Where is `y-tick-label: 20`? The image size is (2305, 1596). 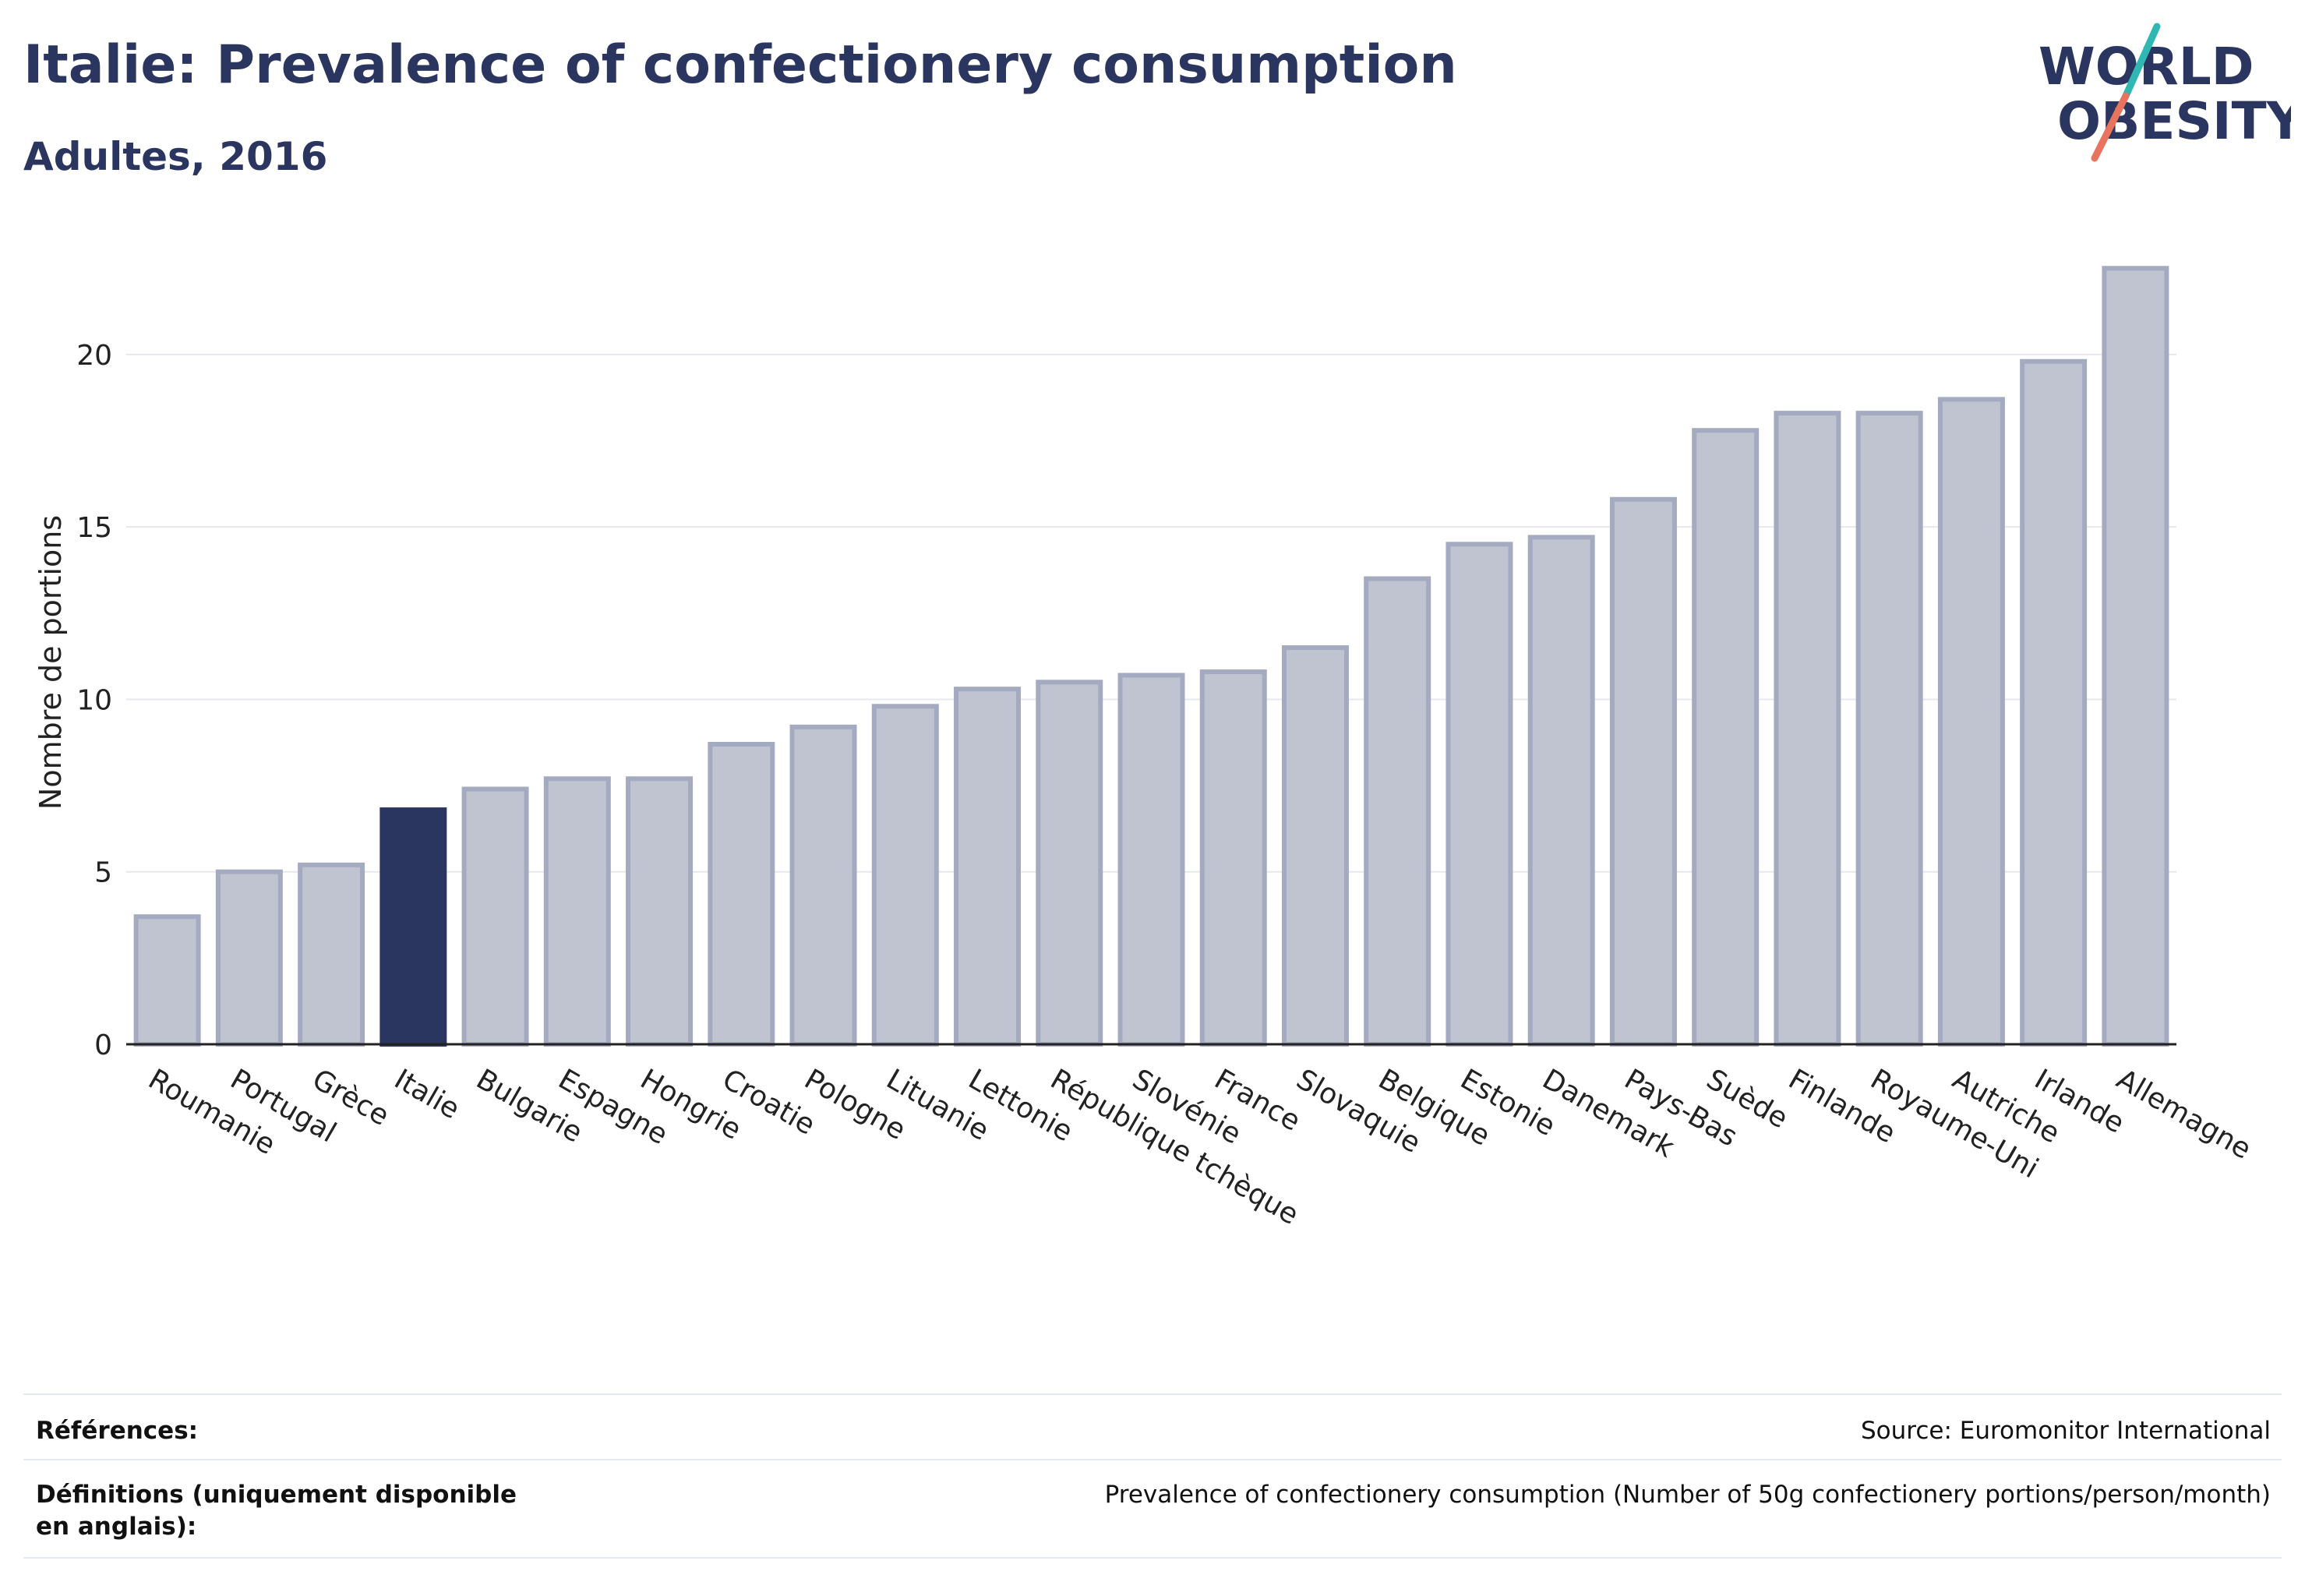
y-tick-label: 20 is located at coordinates (94, 356).